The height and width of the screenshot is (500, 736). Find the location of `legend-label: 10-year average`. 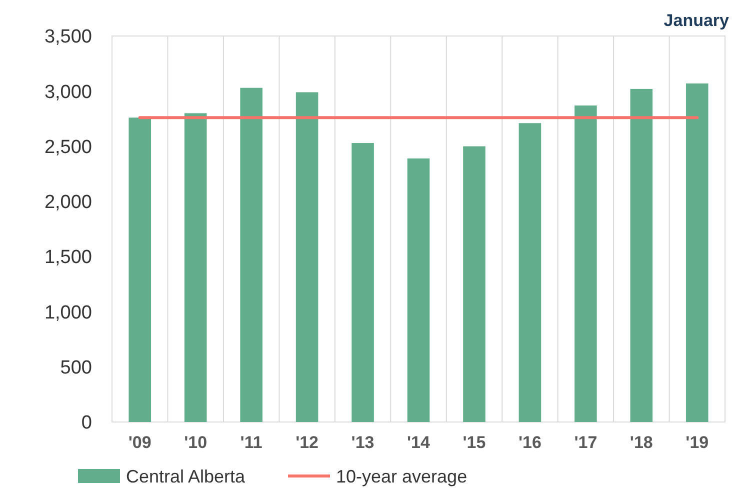

legend-label: 10-year average is located at coordinates (402, 476).